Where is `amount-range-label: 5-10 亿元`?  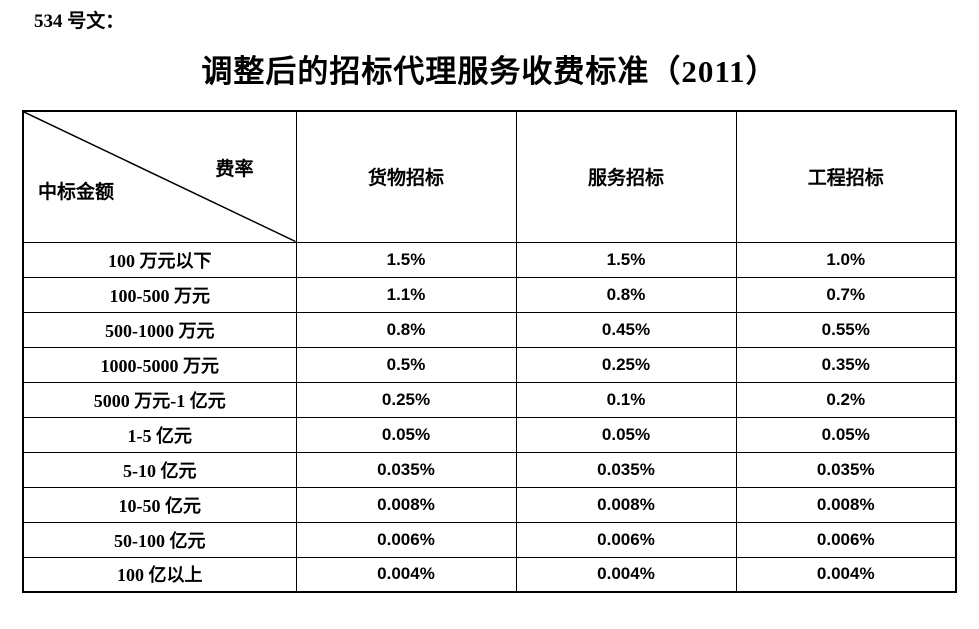
amount-range-label: 5-10 亿元 is located at coordinates (159, 469).